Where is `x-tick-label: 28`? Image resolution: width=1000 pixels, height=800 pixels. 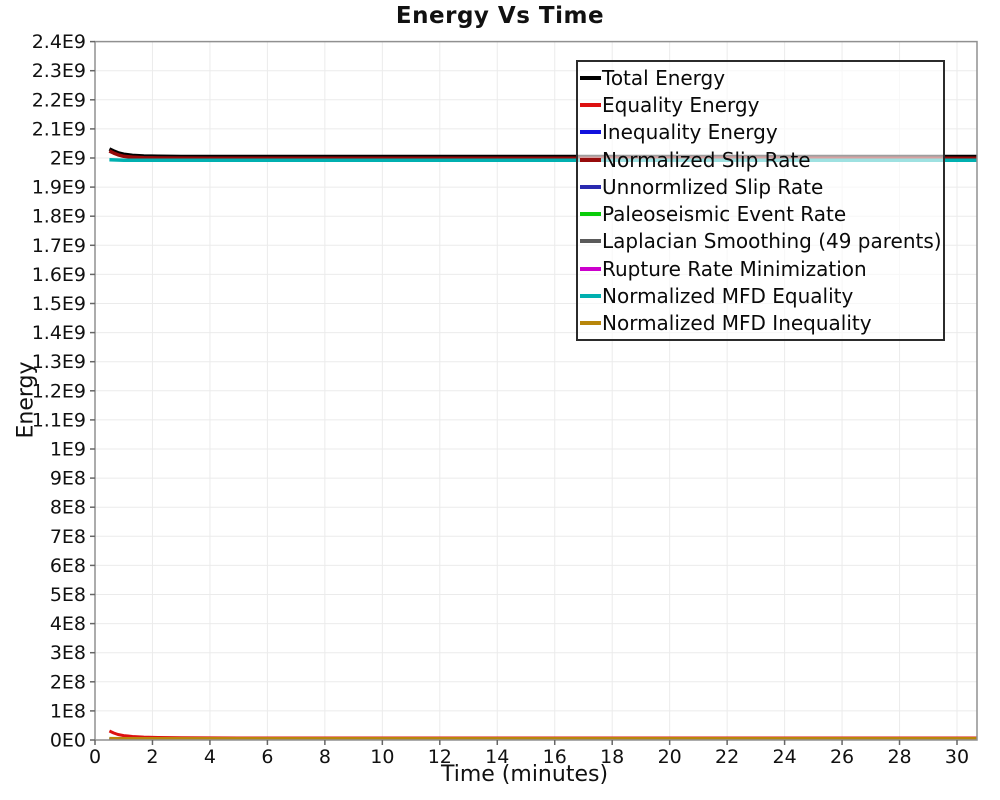
x-tick-label: 28 is located at coordinates (899, 757).